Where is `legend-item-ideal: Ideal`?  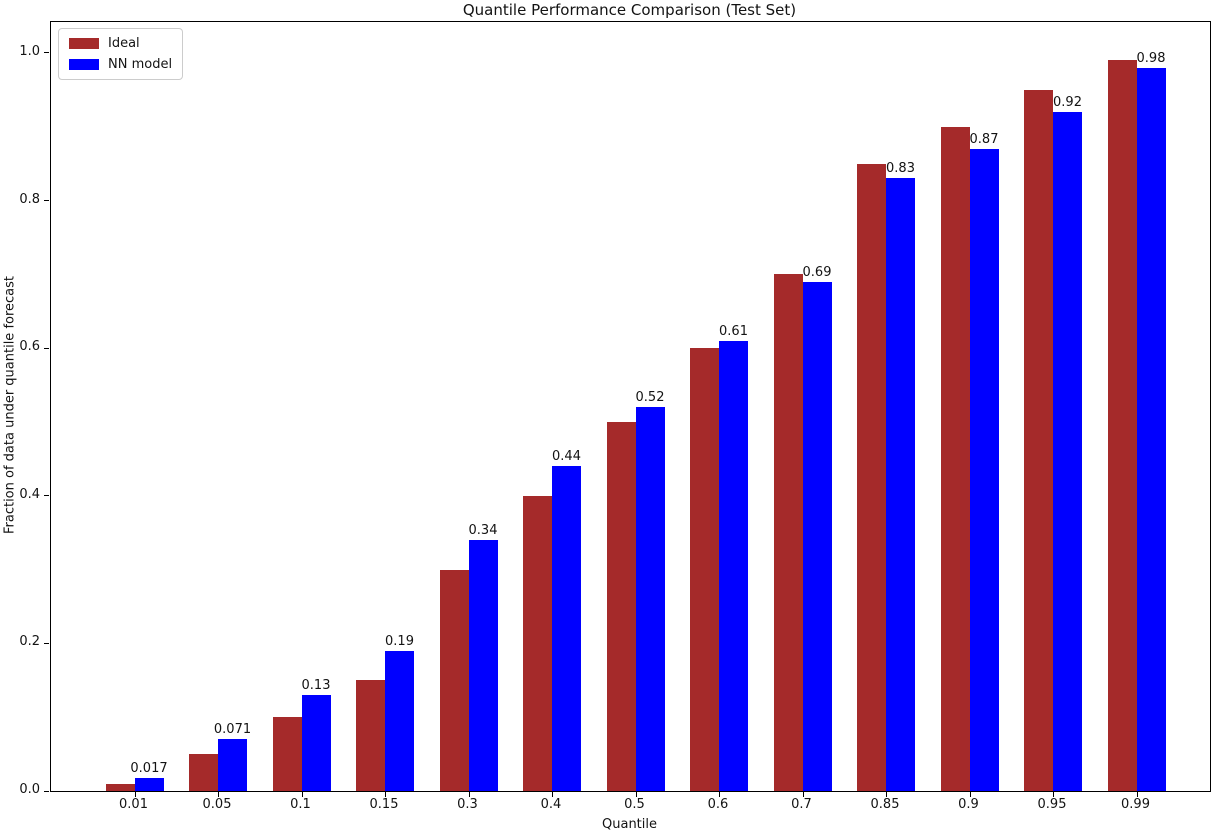
legend-item-ideal: Ideal is located at coordinates (120, 43).